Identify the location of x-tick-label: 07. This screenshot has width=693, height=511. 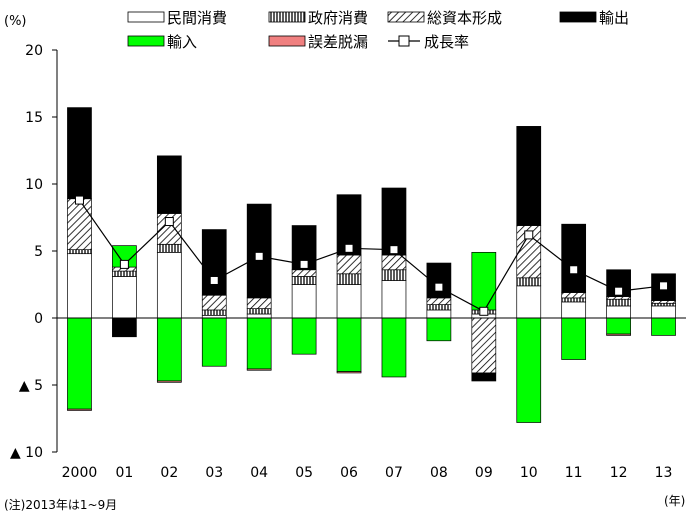
(394, 473).